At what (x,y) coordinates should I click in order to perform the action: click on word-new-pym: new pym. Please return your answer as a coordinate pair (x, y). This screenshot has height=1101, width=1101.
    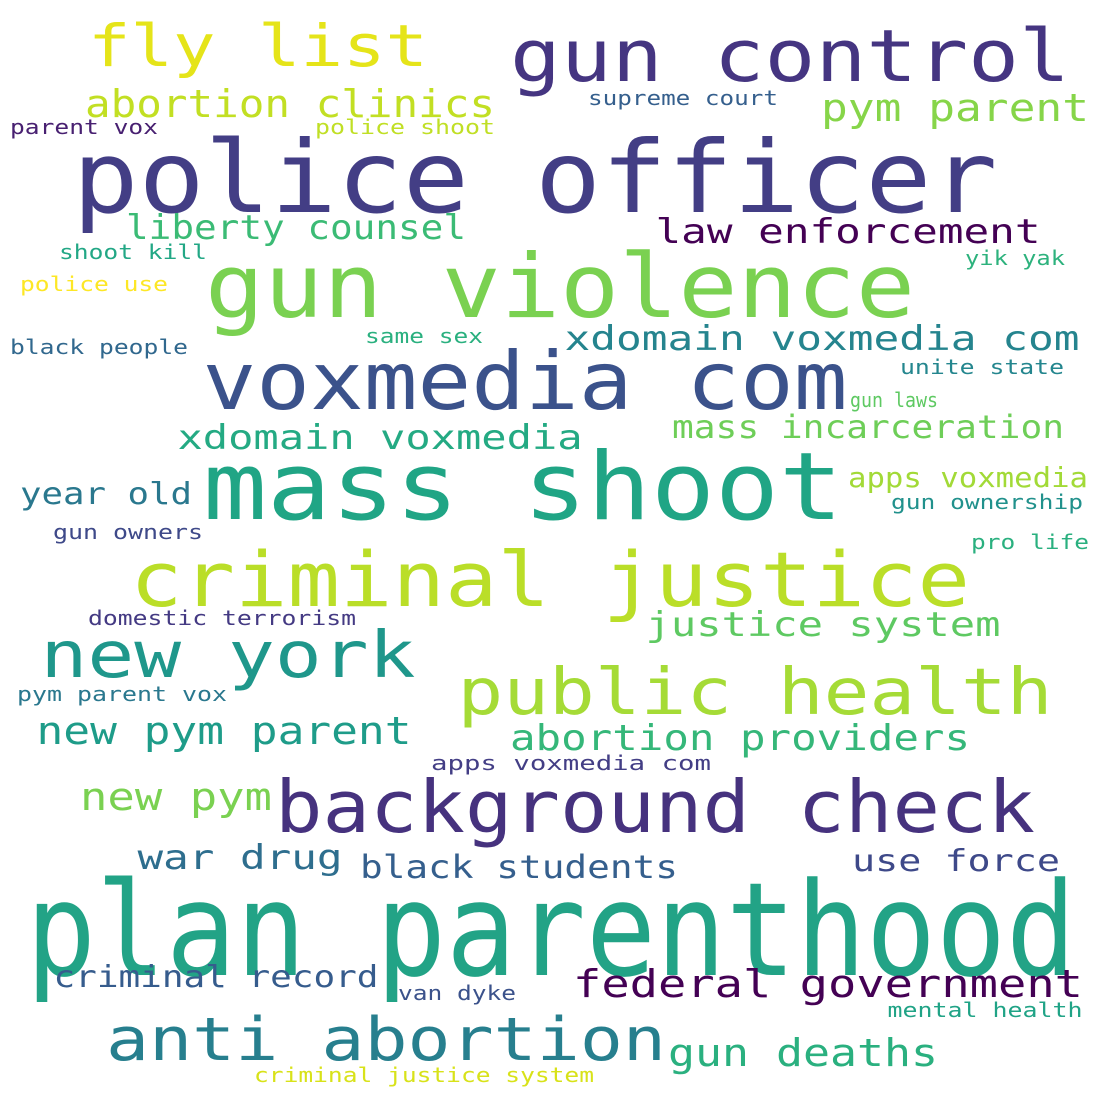
    Looking at the image, I should click on (176, 797).